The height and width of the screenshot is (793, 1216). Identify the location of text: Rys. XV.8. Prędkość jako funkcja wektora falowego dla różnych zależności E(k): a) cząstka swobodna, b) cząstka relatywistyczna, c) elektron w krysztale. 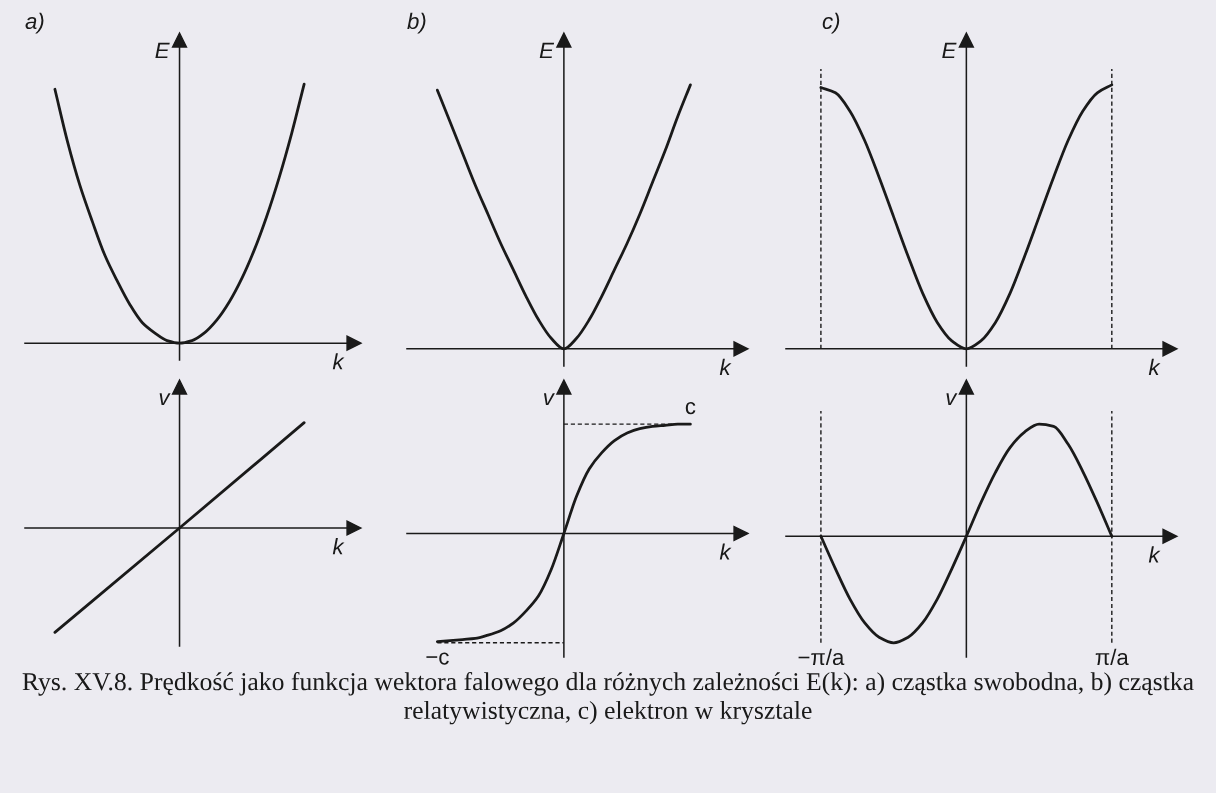
(608, 698).